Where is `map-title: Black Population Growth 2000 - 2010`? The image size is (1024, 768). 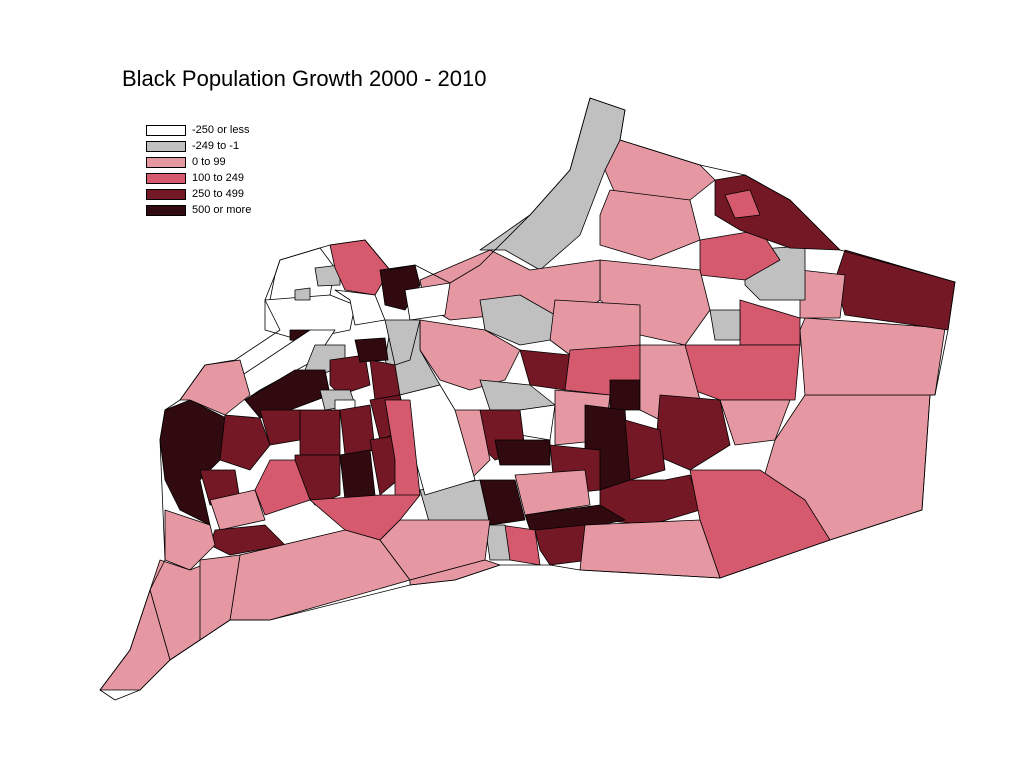 map-title: Black Population Growth 2000 - 2010 is located at coordinates (304, 78).